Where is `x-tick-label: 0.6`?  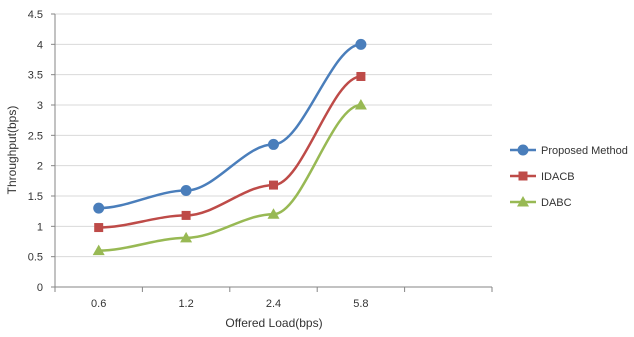
x-tick-label: 0.6 is located at coordinates (98, 304).